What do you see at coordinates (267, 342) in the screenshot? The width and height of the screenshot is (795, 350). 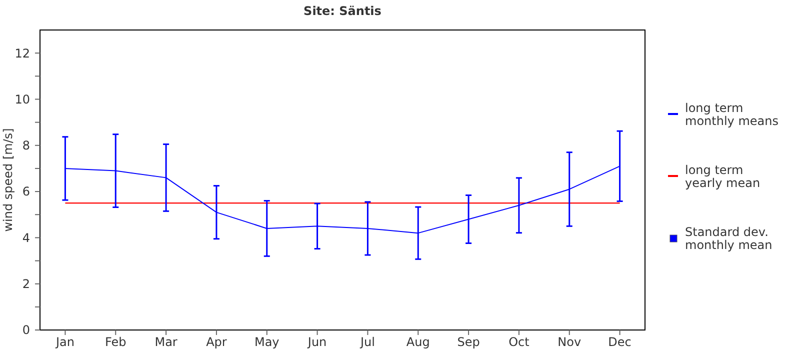 I see `x-tick-label: May` at bounding box center [267, 342].